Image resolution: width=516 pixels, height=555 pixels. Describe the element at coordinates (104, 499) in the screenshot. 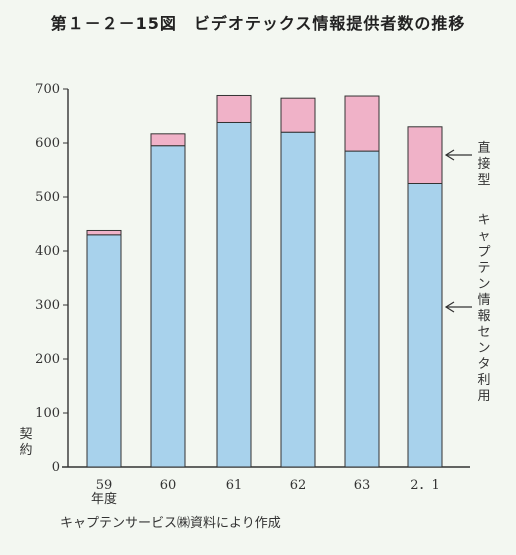

I see `x-unit-label: 年度` at that location.